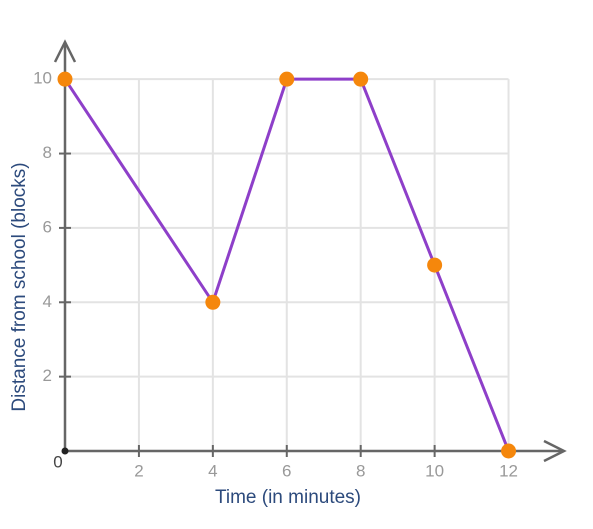  Describe the element at coordinates (508, 470) in the screenshot. I see `x-tick-label: 12` at that location.